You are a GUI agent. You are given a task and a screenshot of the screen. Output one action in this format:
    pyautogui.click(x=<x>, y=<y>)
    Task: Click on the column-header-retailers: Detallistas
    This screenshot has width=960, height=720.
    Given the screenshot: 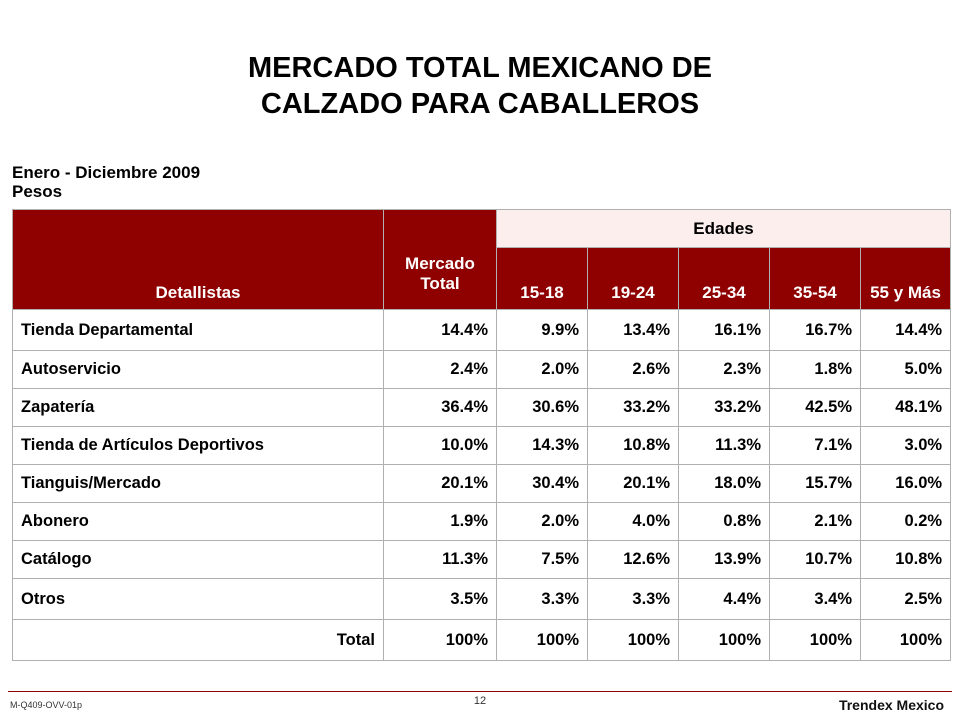 What is the action you would take?
    pyautogui.click(x=198, y=259)
    